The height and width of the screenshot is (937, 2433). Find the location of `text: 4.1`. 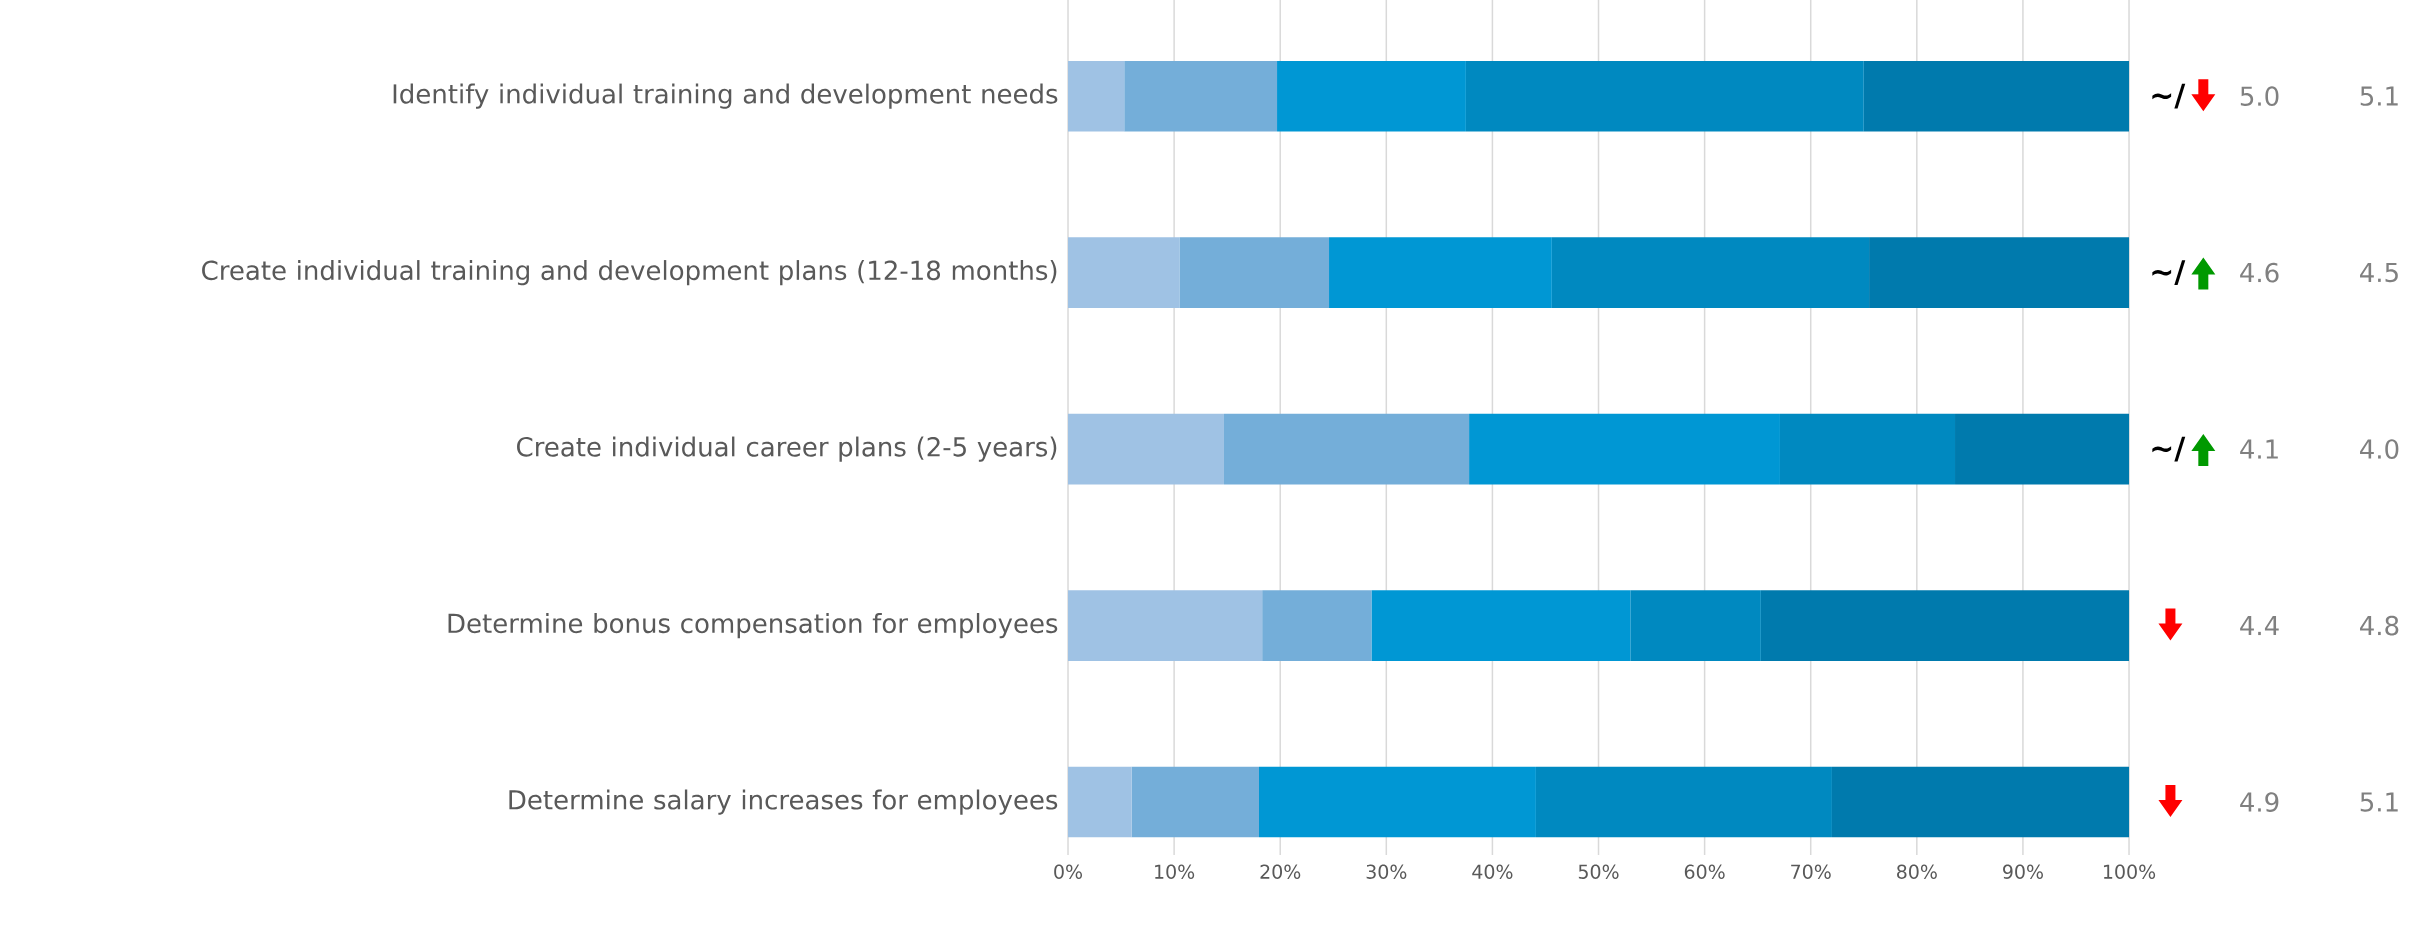

text: 4.1 is located at coordinates (2259, 449).